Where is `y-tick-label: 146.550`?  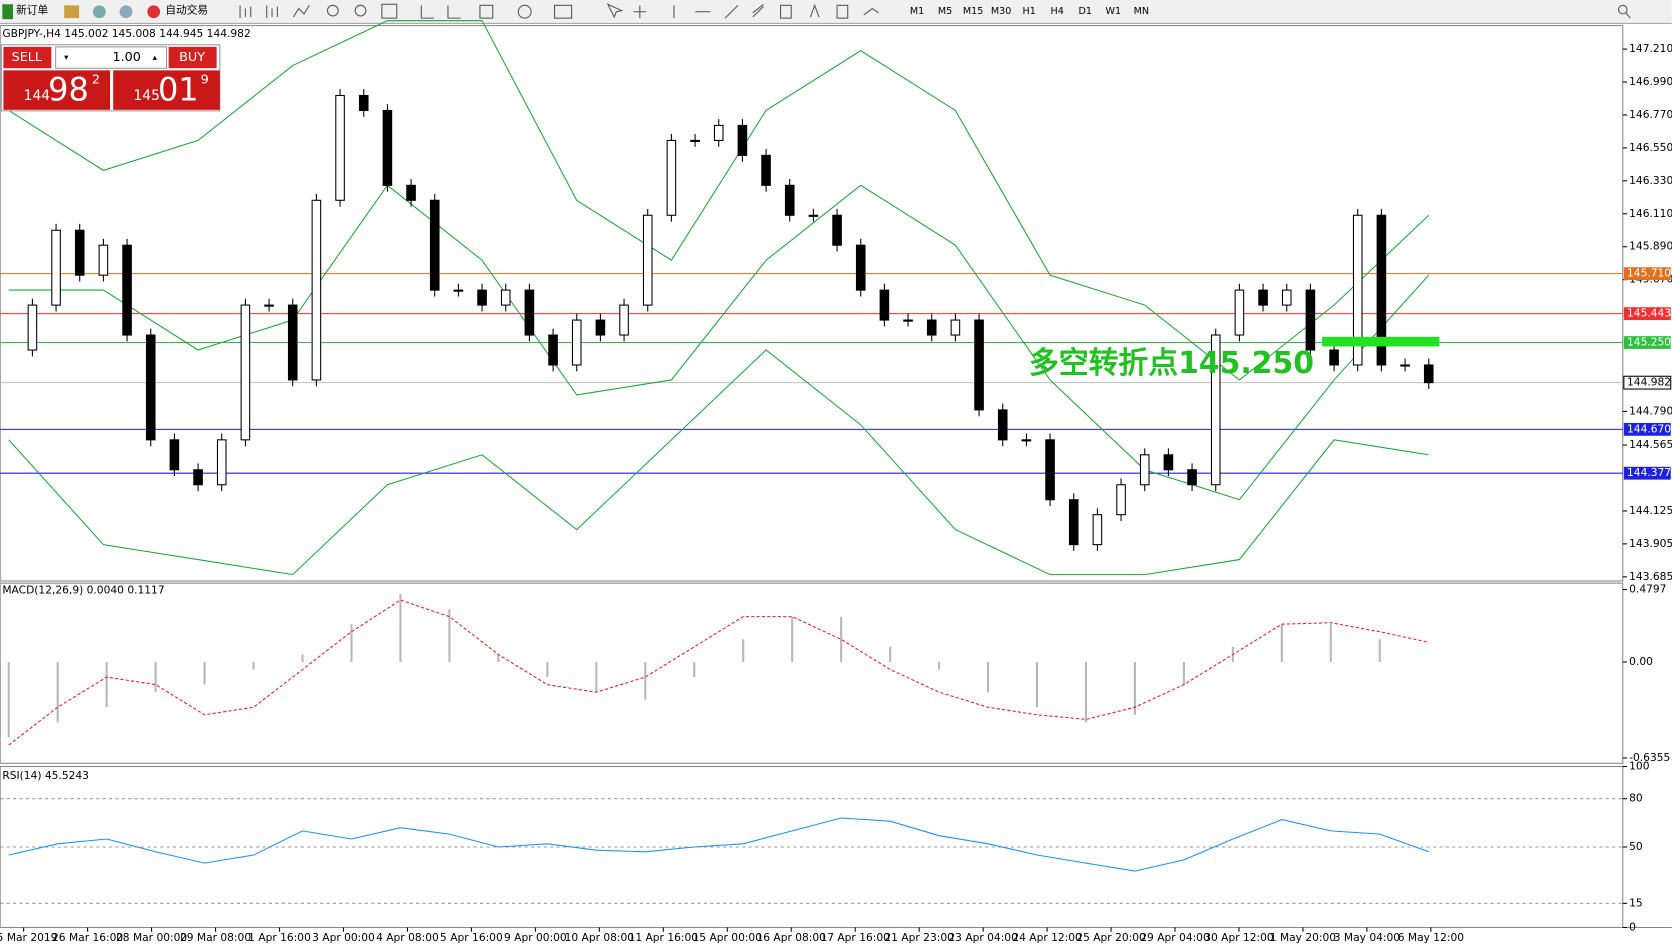 y-tick-label: 146.550 is located at coordinates (1650, 147).